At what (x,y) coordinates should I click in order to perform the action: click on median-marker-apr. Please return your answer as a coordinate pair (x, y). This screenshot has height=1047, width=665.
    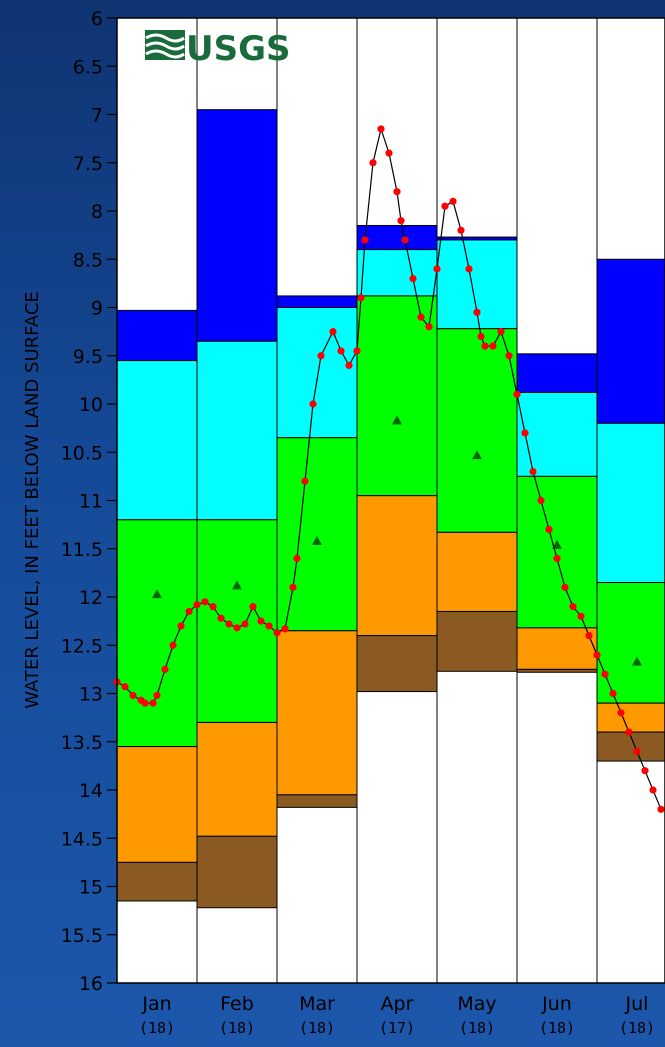
    Looking at the image, I should click on (397, 420).